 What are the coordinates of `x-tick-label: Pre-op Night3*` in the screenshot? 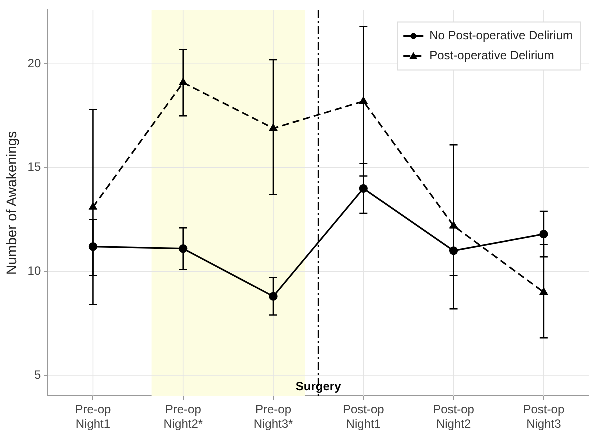 It's located at (274, 417).